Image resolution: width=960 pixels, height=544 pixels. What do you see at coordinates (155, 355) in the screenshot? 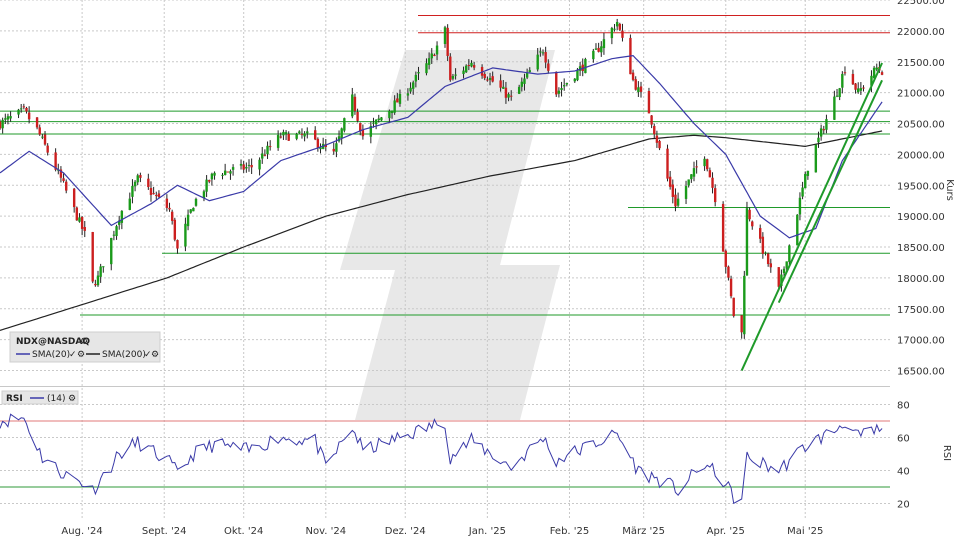
I see `legend-sma200-gear-icon: ⚙` at bounding box center [155, 355].